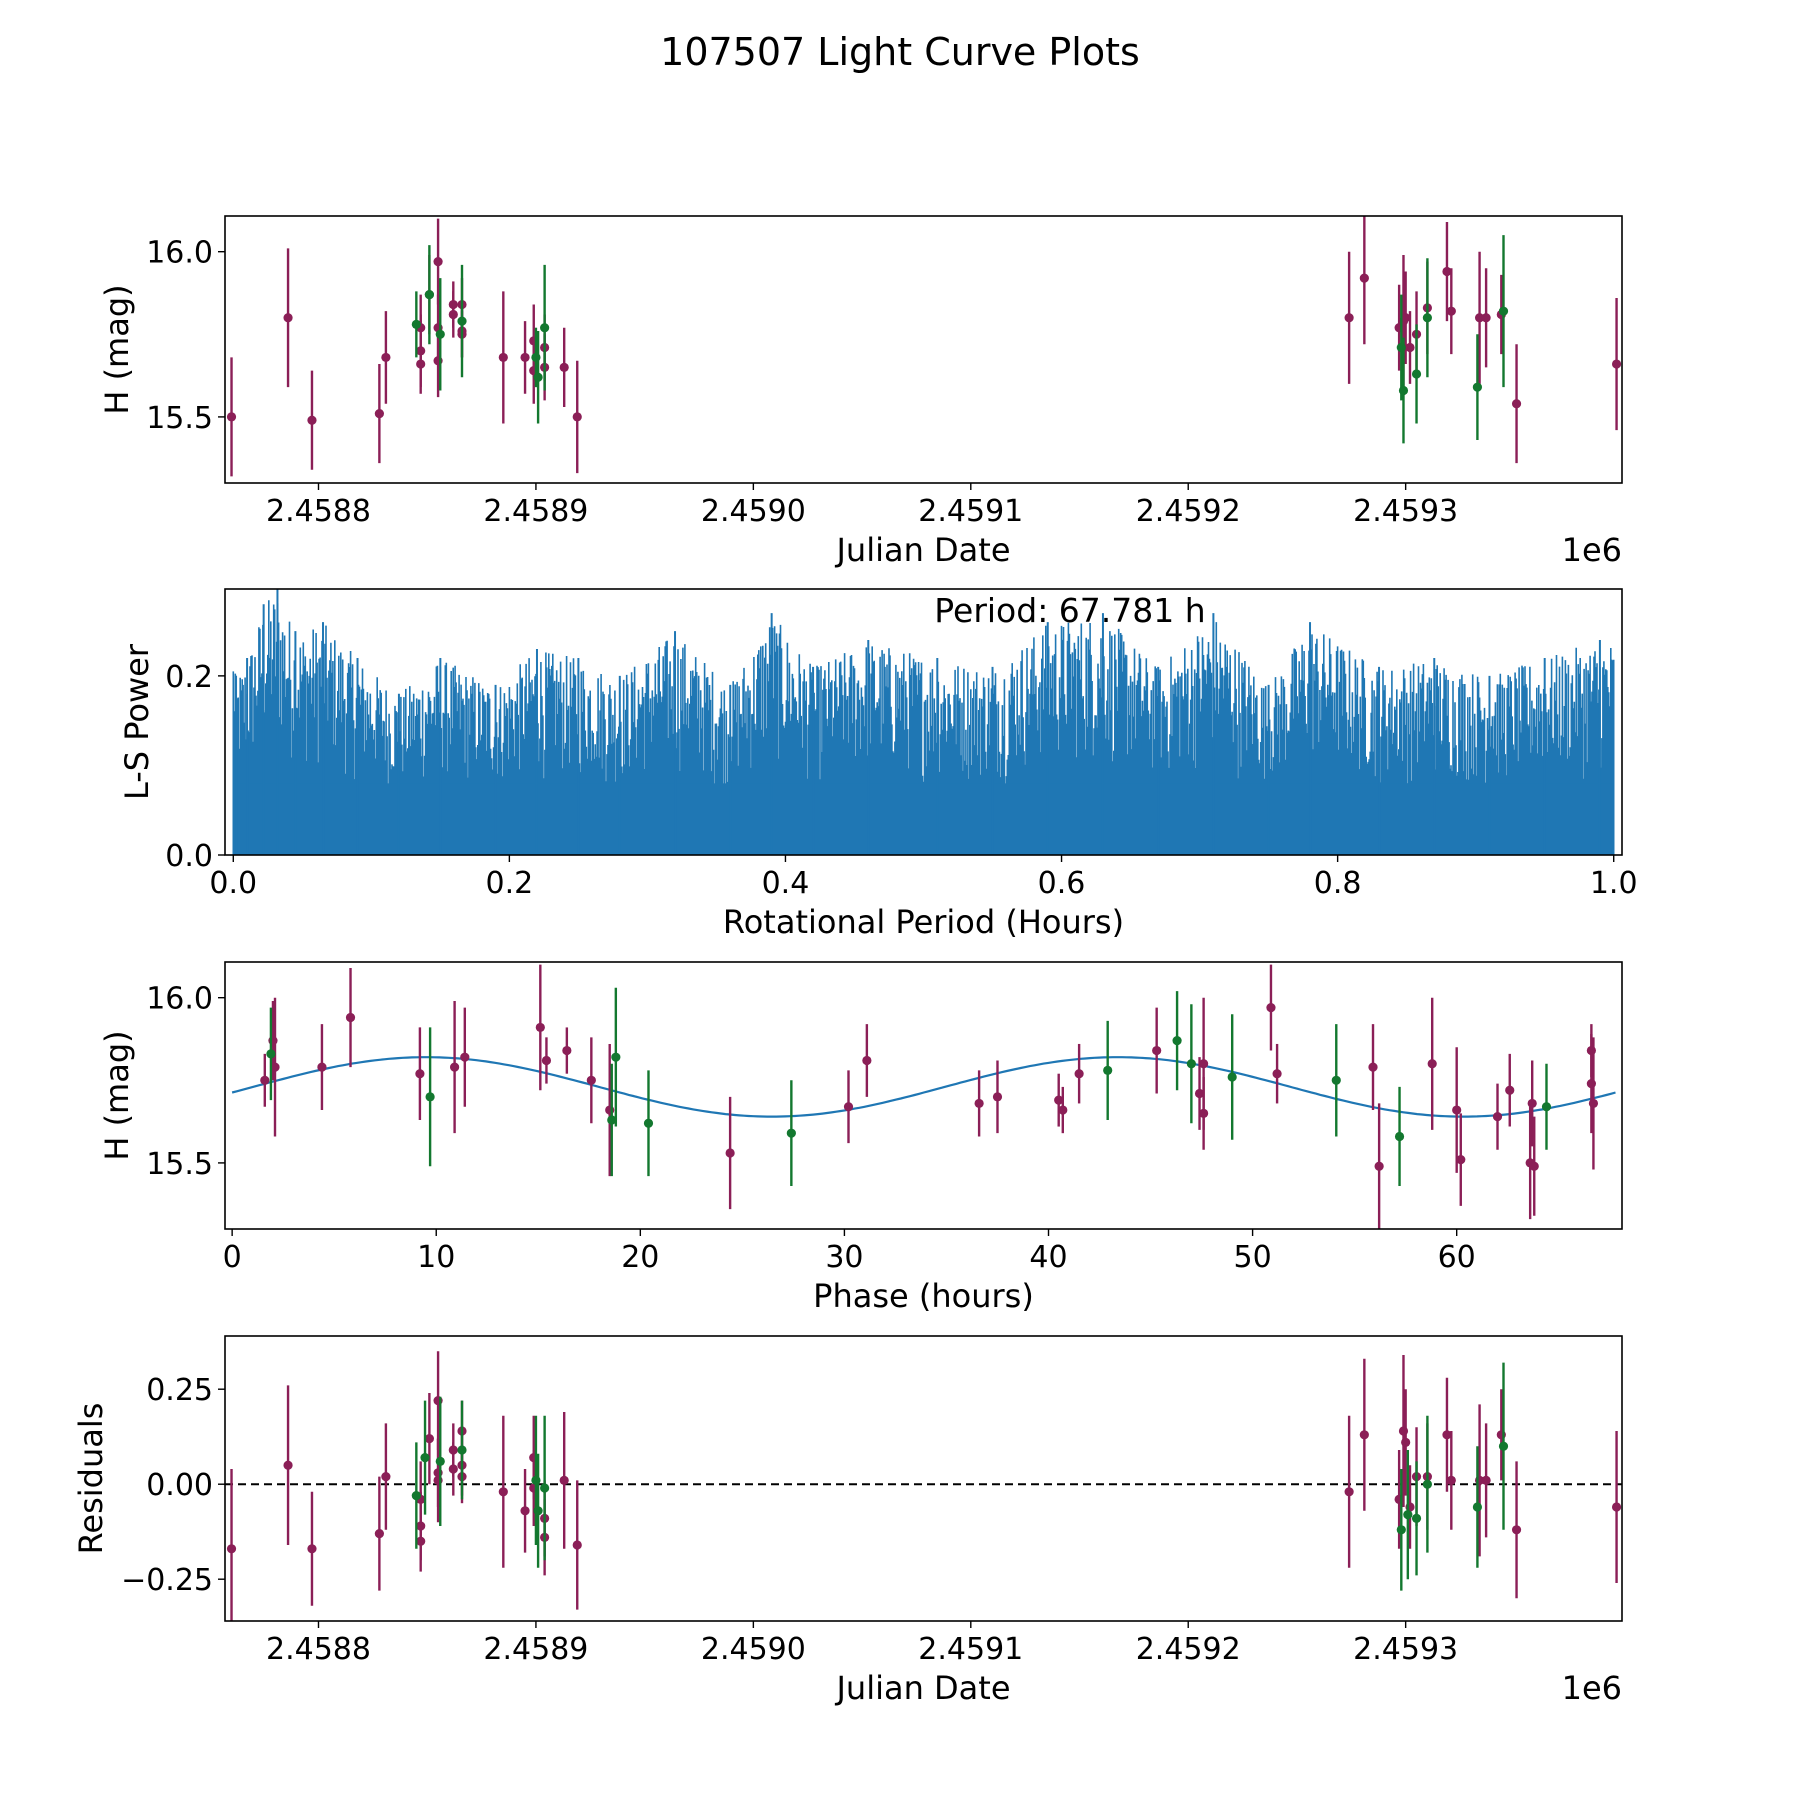  Describe the element at coordinates (1592, 1688) in the screenshot. I see `x-offset-label: 1e6` at that location.